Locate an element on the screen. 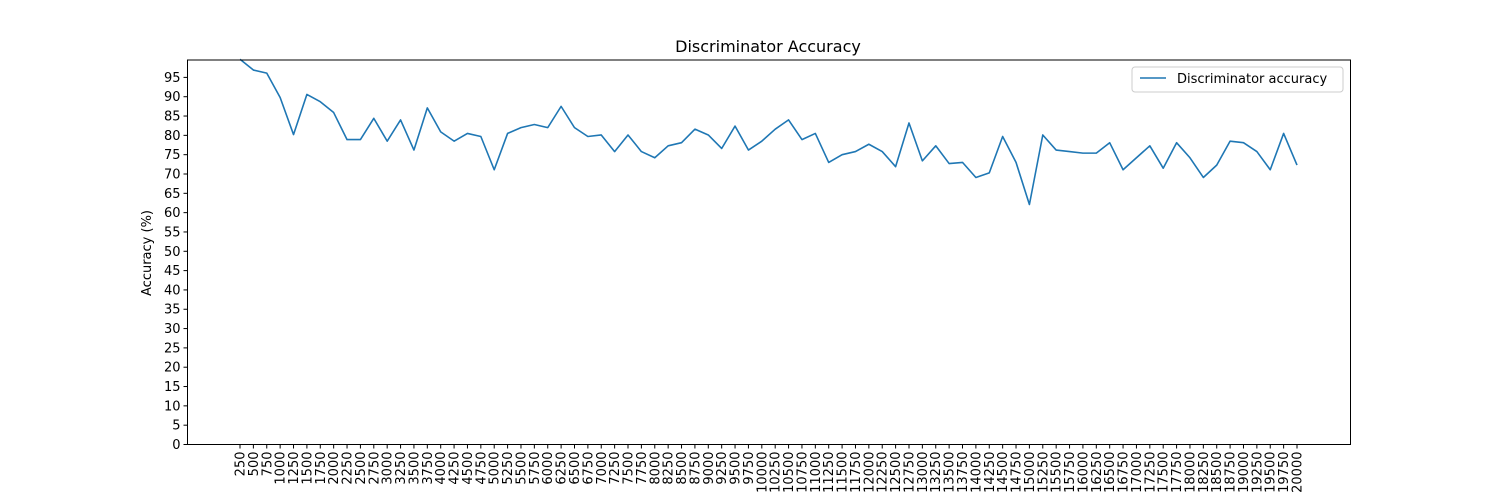  x-tick-label: 4250 is located at coordinates (455, 468).